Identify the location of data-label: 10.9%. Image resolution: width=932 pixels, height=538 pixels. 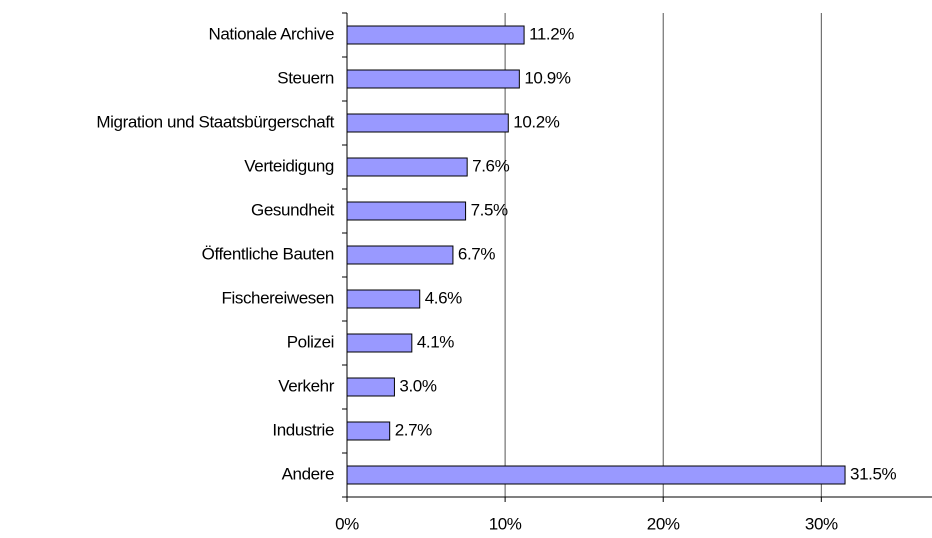
(547, 77).